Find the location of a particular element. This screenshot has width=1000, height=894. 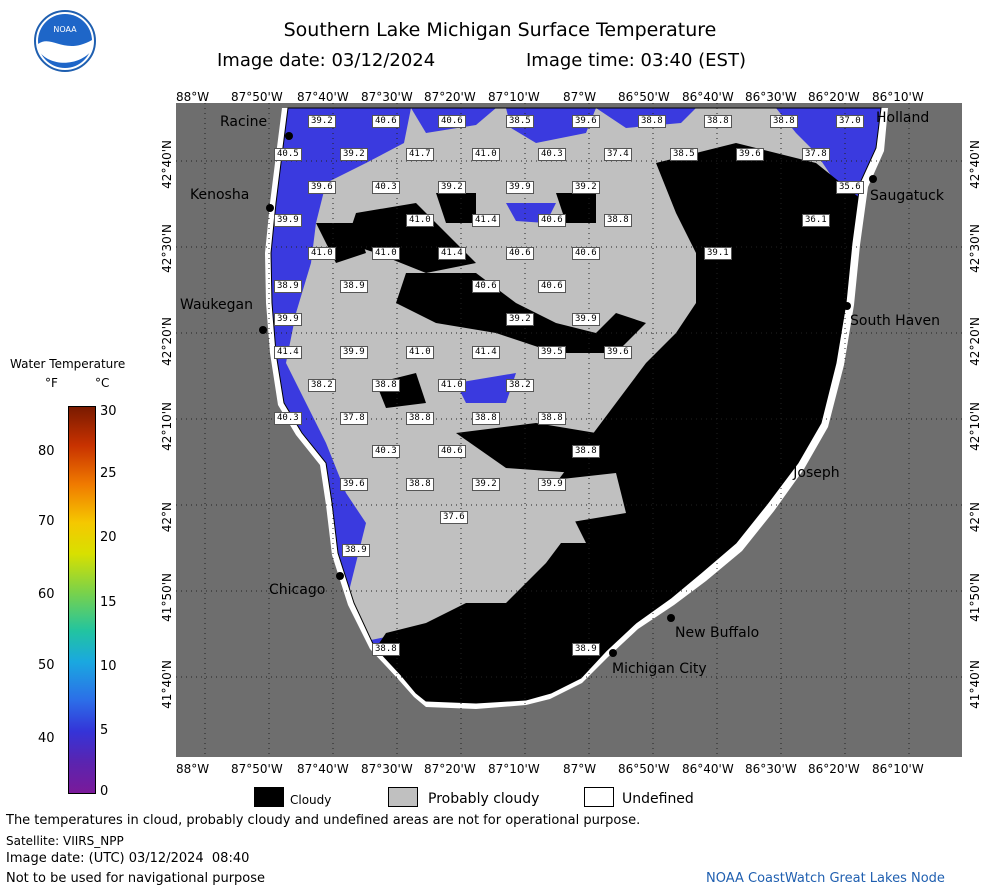

credit: NOAA CoastWatch Great Lakes Node is located at coordinates (825, 878).